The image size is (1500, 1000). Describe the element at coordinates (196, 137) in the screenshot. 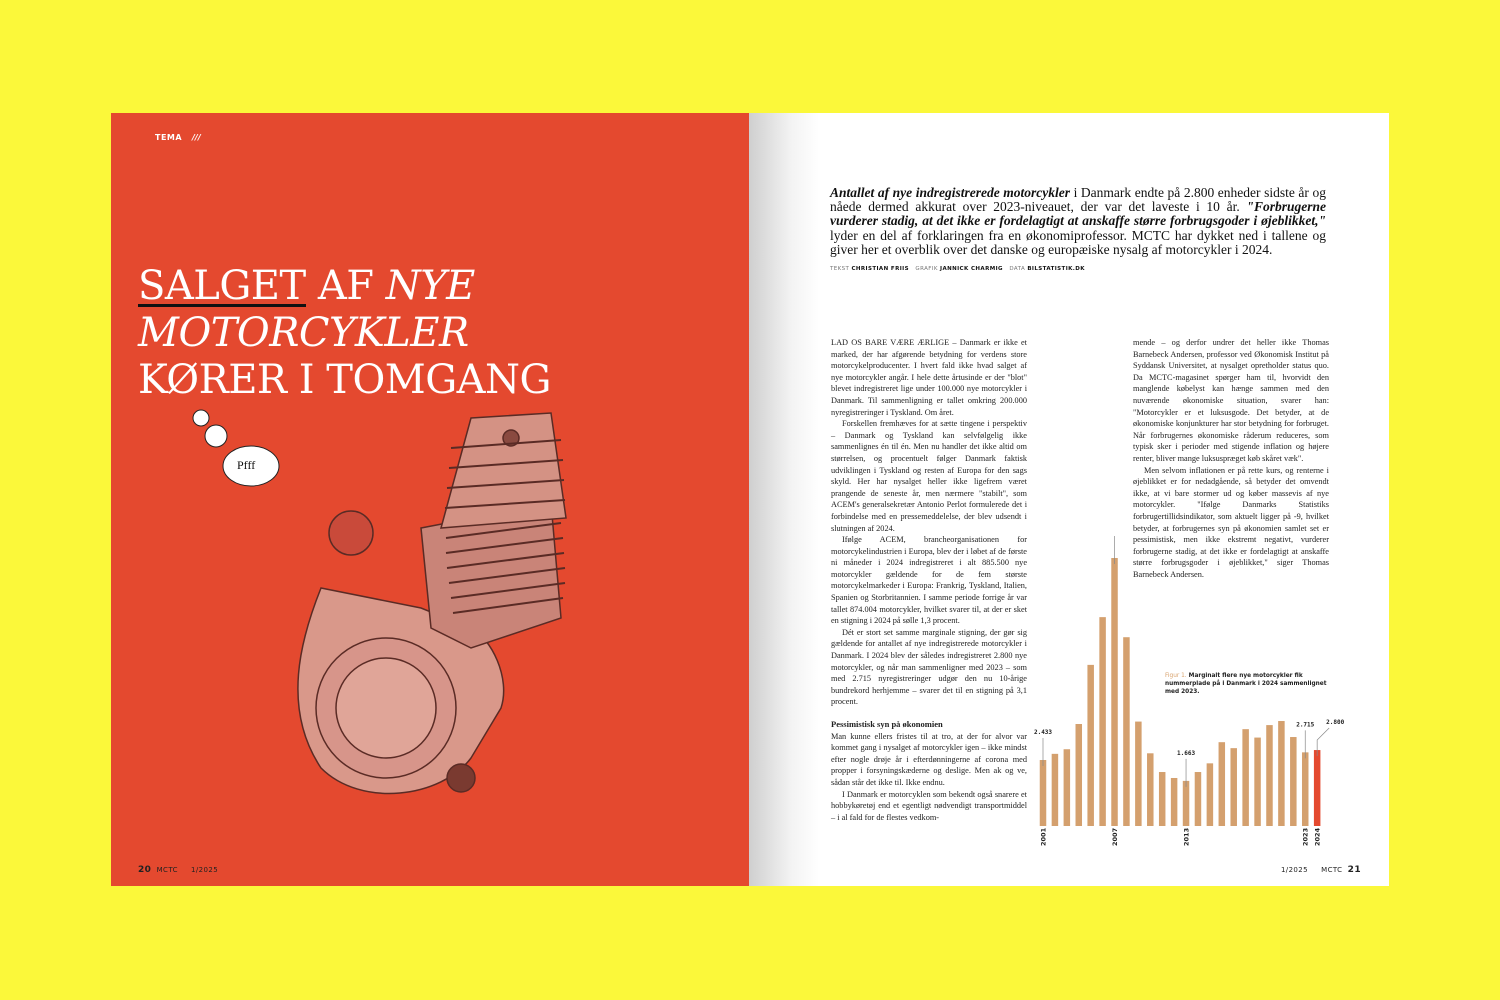

I see `section-mark: ///` at that location.